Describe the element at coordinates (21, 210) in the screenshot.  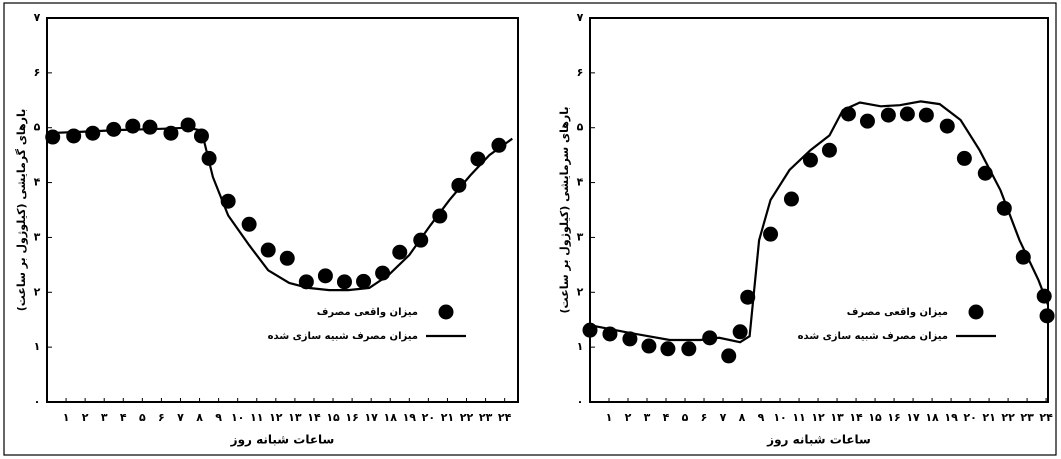
I see `y-axis-title: بارهای گرمایشی (کیلوژول بر ساعت)` at that location.